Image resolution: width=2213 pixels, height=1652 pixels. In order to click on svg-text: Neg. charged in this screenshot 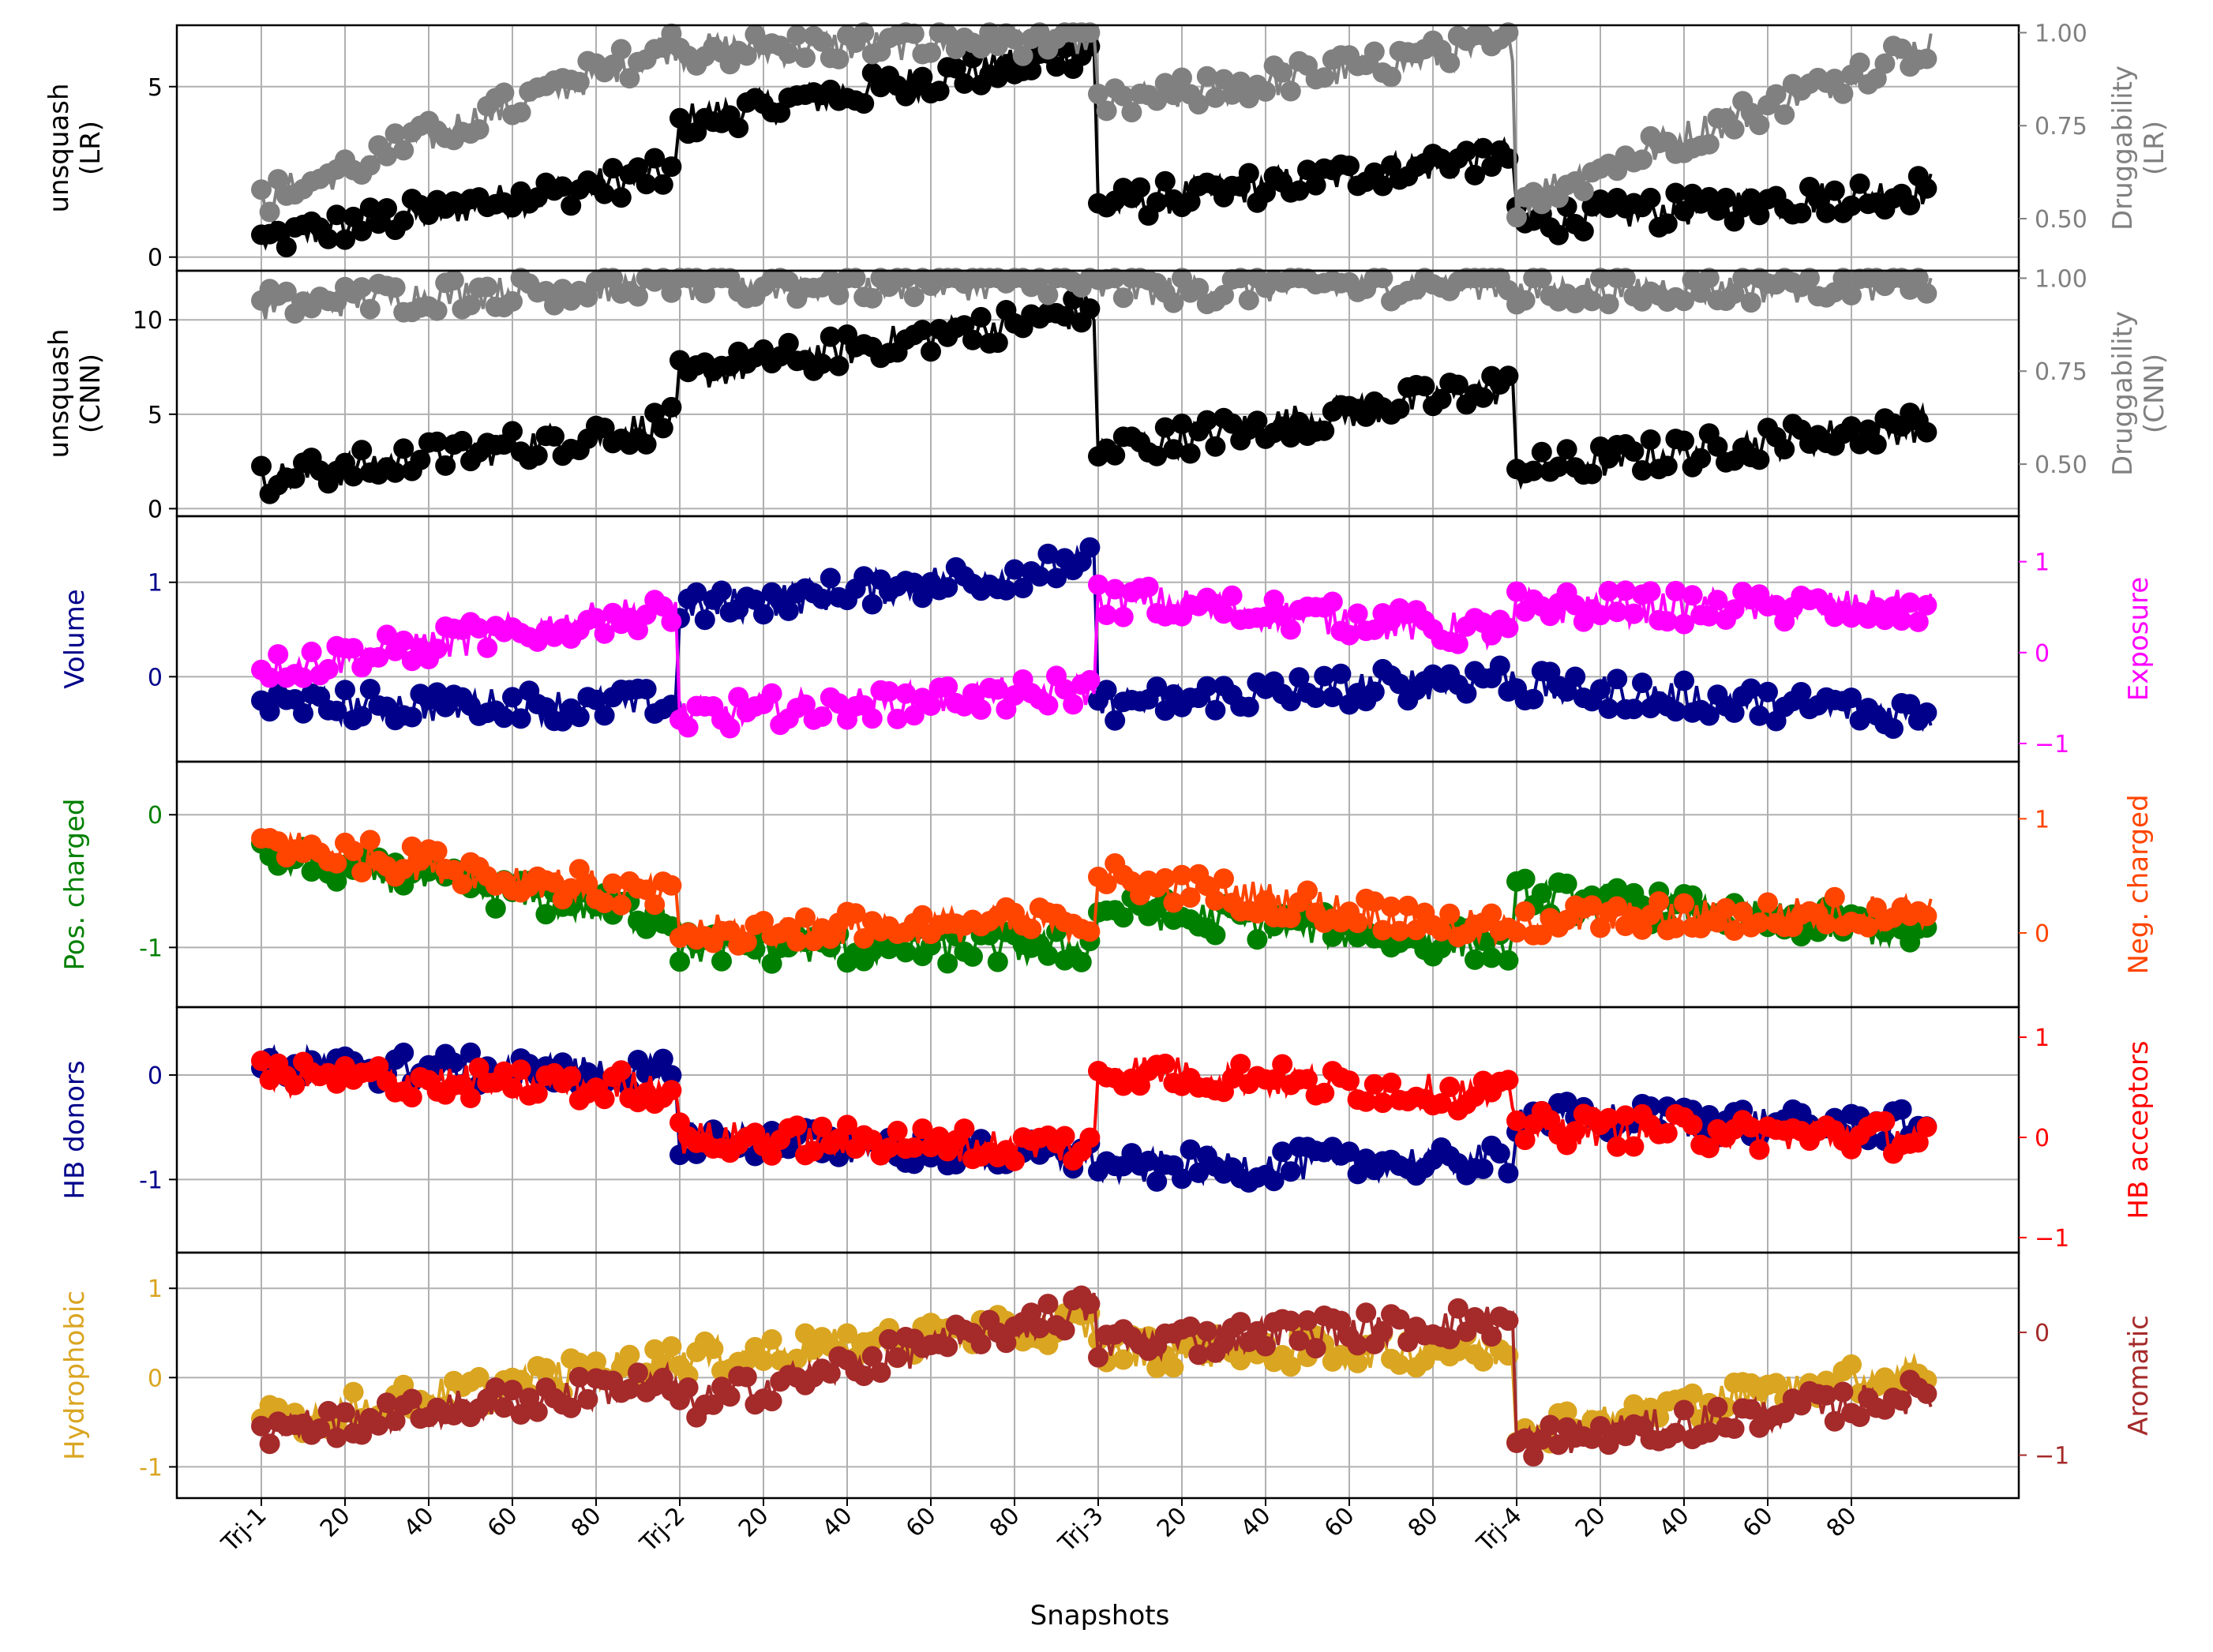, I will do `click(2139, 884)`.